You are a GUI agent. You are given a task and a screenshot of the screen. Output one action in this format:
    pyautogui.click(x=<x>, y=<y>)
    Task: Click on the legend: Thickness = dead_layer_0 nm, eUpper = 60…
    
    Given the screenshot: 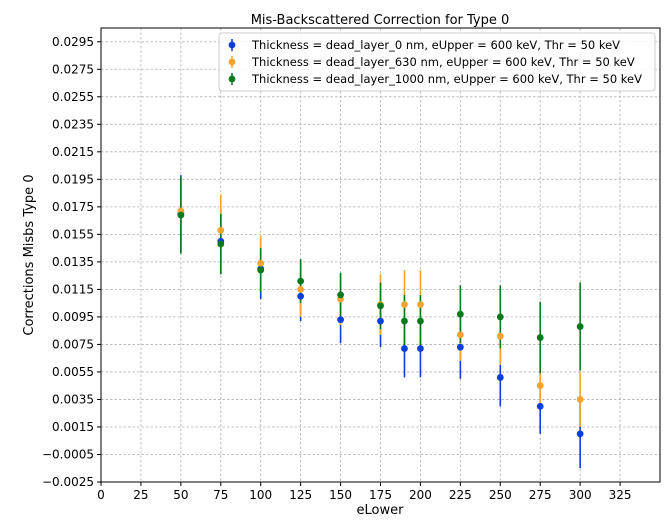 What is the action you would take?
    pyautogui.click(x=437, y=62)
    